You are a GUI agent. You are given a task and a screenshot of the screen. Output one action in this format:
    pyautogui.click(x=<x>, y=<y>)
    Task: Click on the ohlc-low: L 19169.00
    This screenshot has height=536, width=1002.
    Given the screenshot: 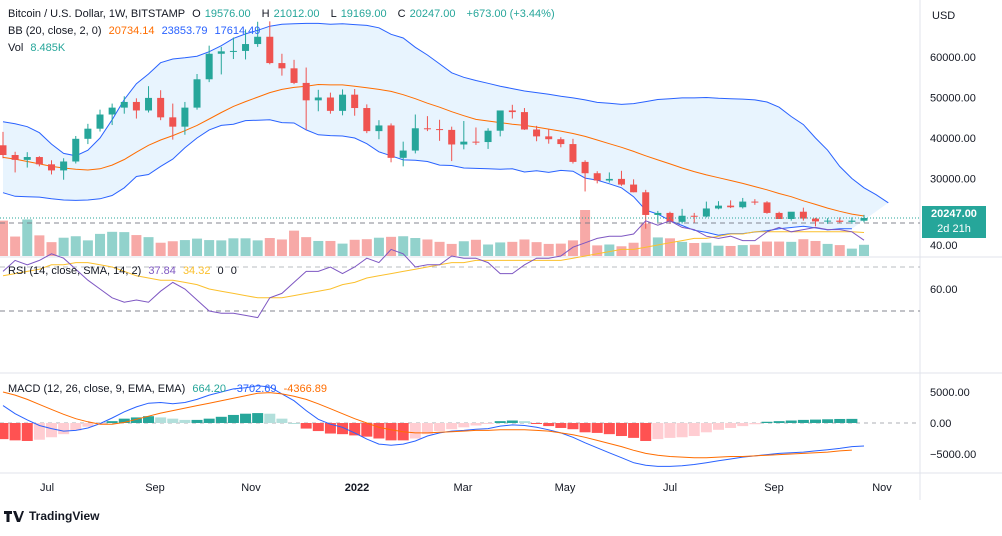 What is the action you would take?
    pyautogui.click(x=358, y=14)
    